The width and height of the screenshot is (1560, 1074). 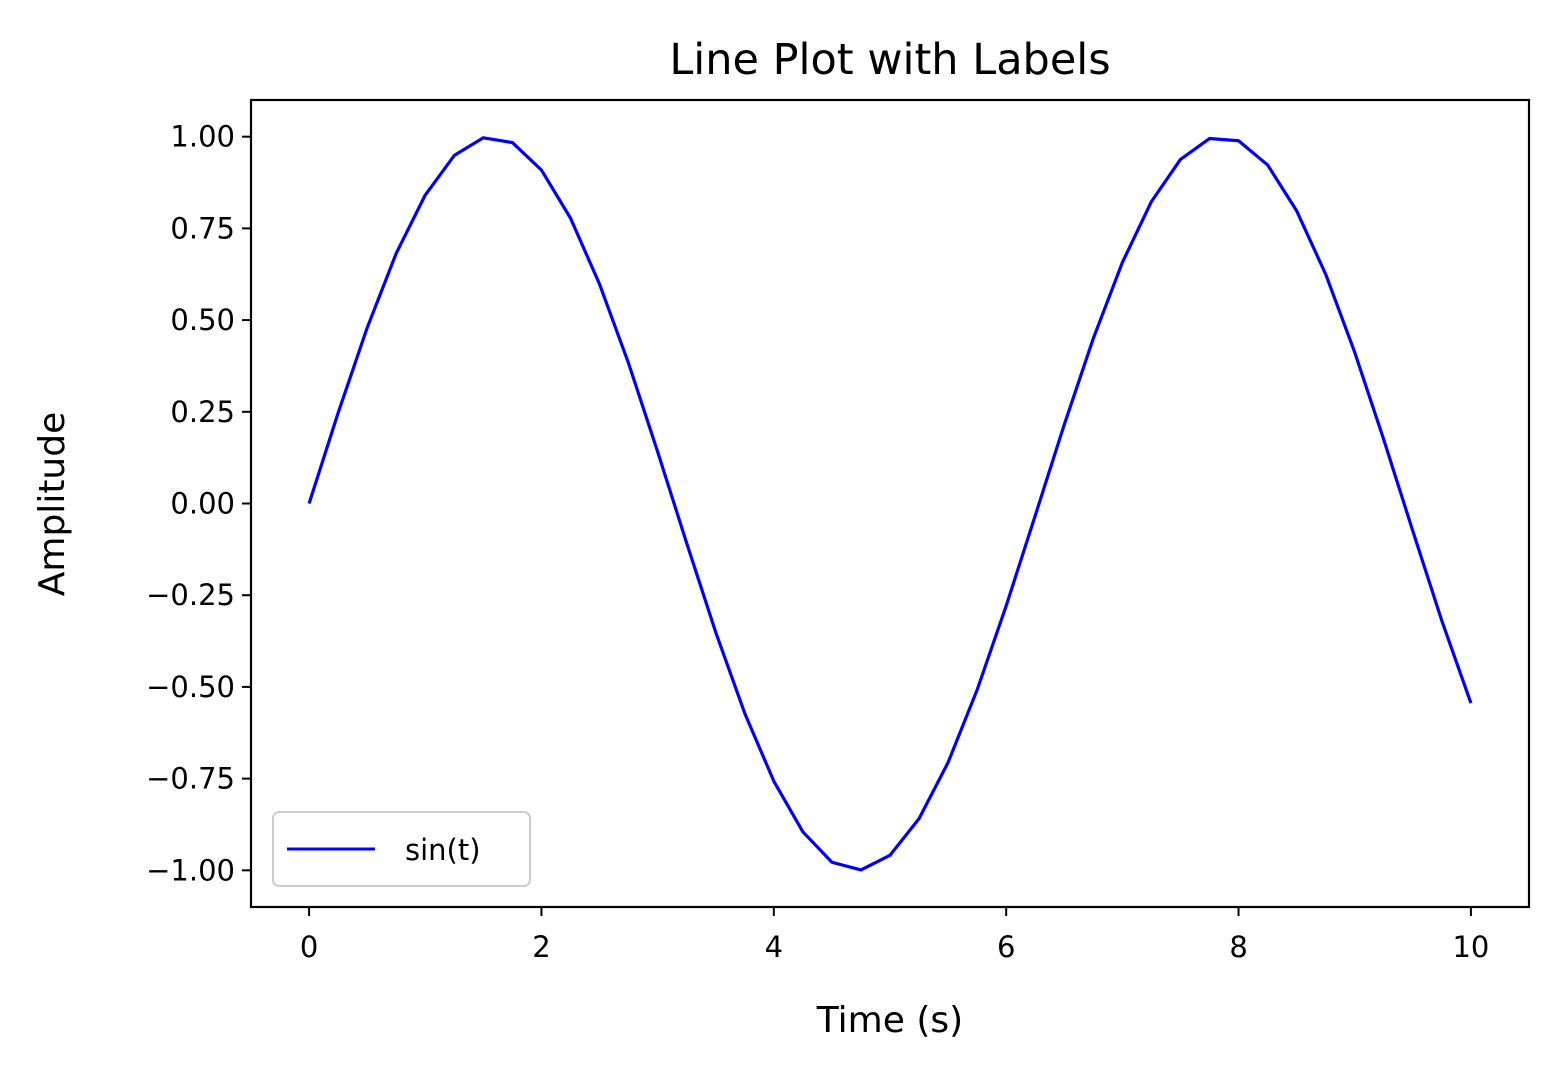 What do you see at coordinates (889, 60) in the screenshot?
I see `chart-title: Line Plot with Labels` at bounding box center [889, 60].